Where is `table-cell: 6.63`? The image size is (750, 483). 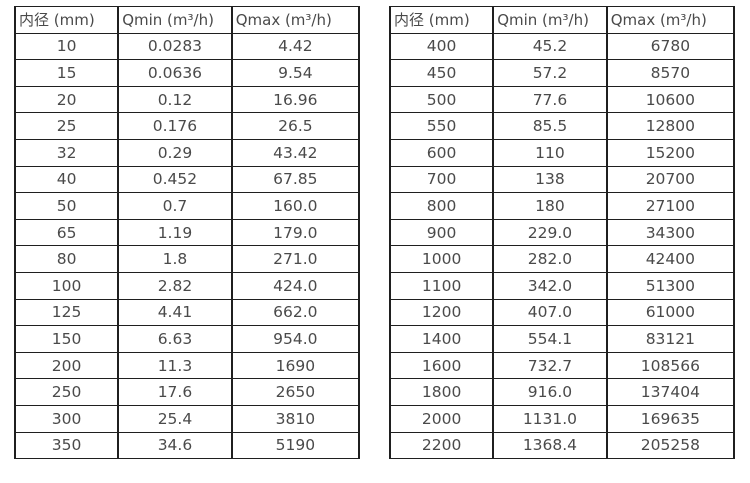
table-cell: 6.63 is located at coordinates (175, 339).